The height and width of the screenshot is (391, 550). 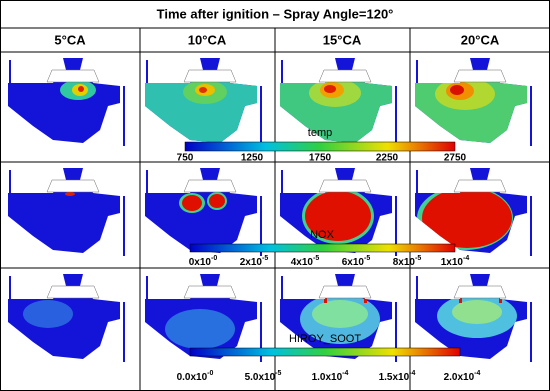 I want to click on column-header: 20°CA, so click(x=480, y=39).